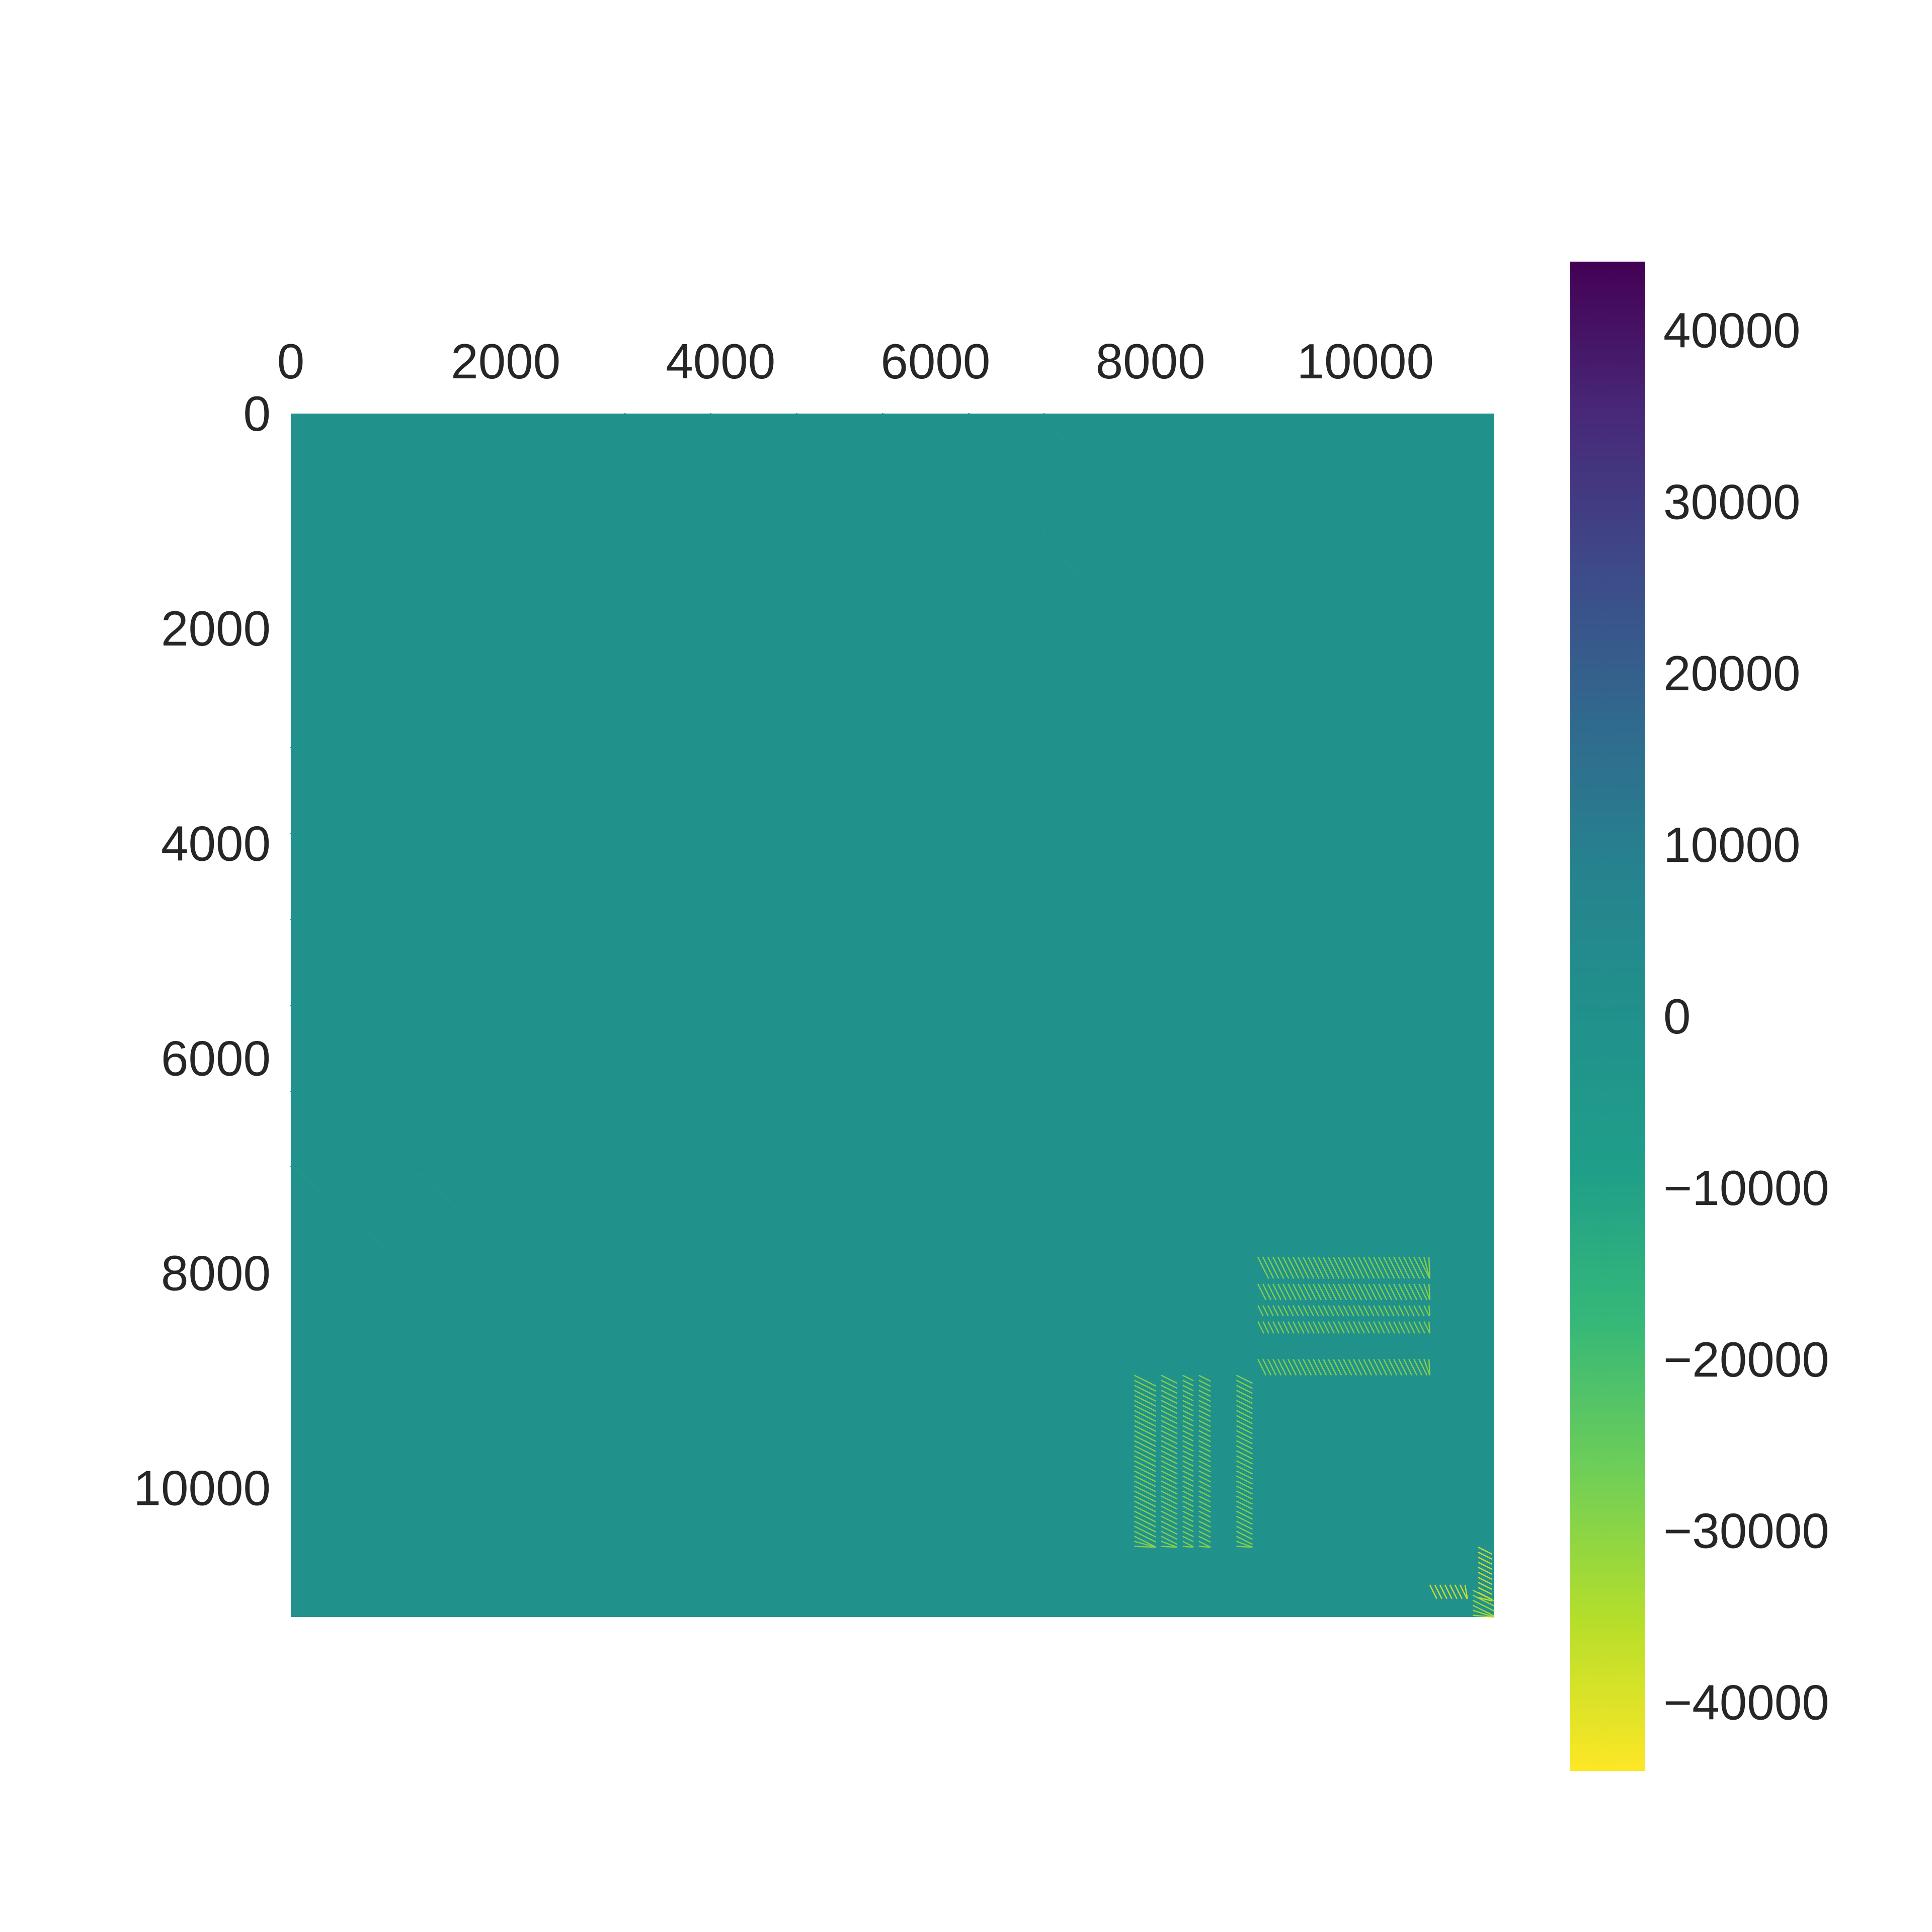 The height and width of the screenshot is (1932, 1932). What do you see at coordinates (1746, 1703) in the screenshot?
I see `colorbar-tick-label: −40000` at bounding box center [1746, 1703].